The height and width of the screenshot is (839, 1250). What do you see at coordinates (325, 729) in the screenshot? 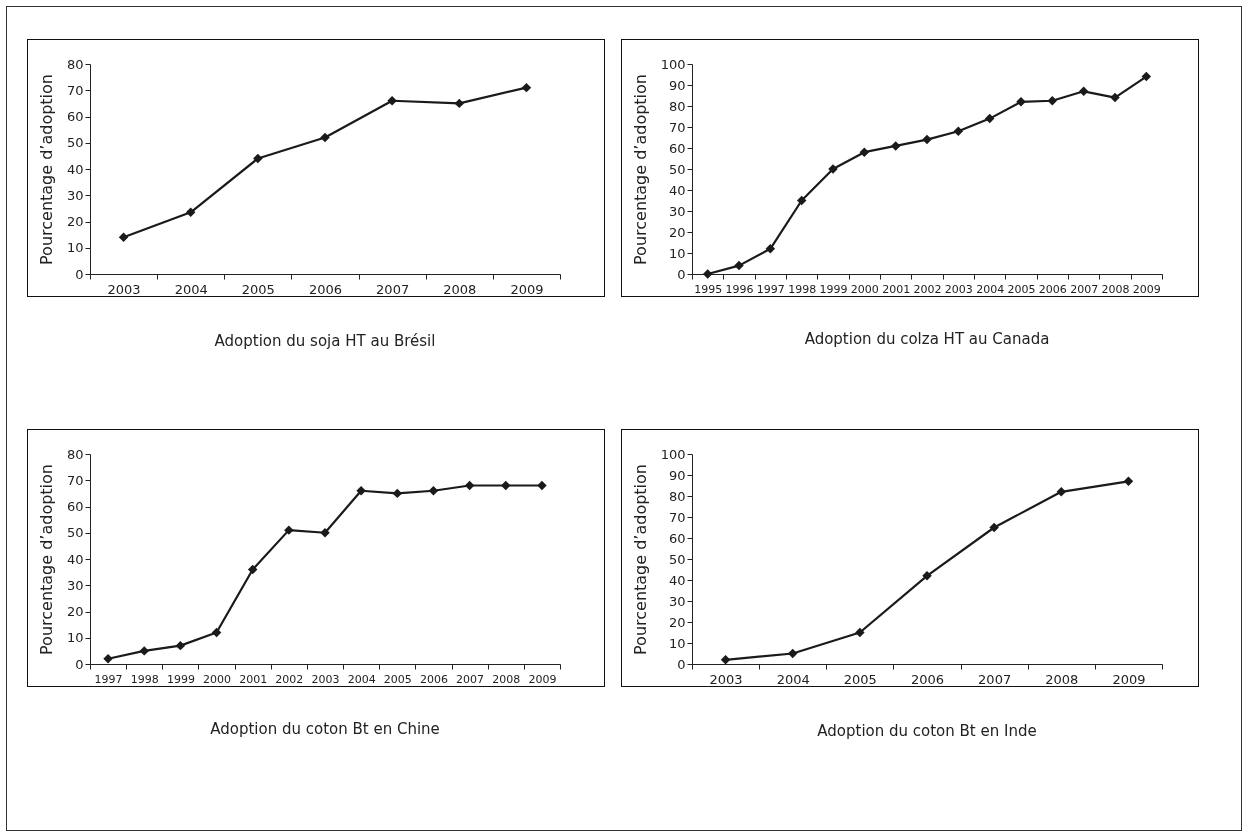
I see `text: Adoption du coton Bt en Chine` at bounding box center [325, 729].